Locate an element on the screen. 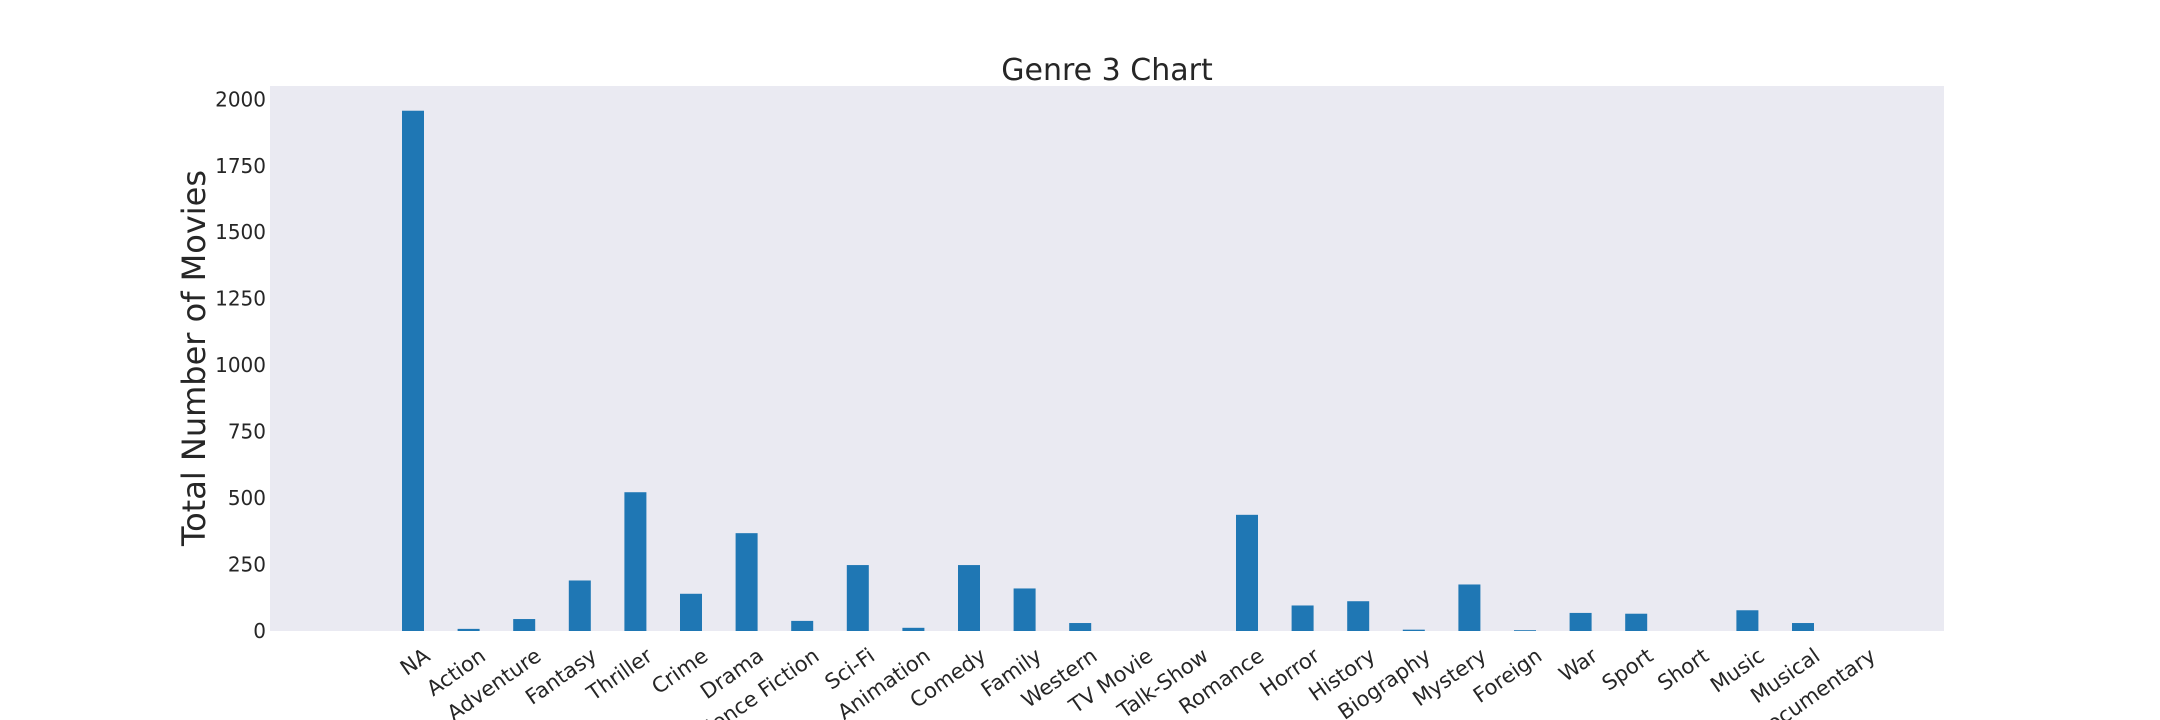  y-tick-label: 2000 is located at coordinates (240, 99).